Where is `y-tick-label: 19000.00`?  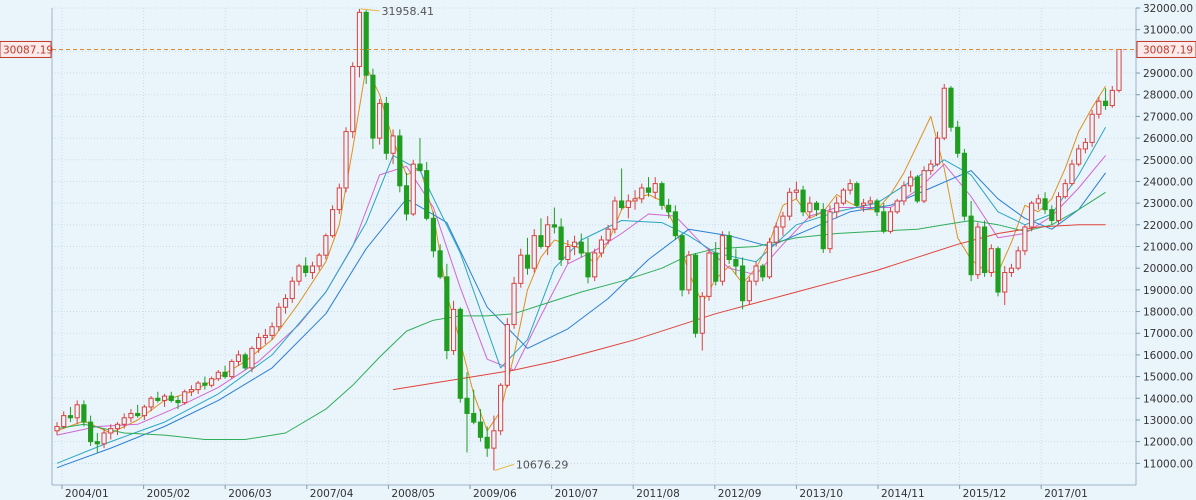 y-tick-label: 19000.00 is located at coordinates (1168, 291).